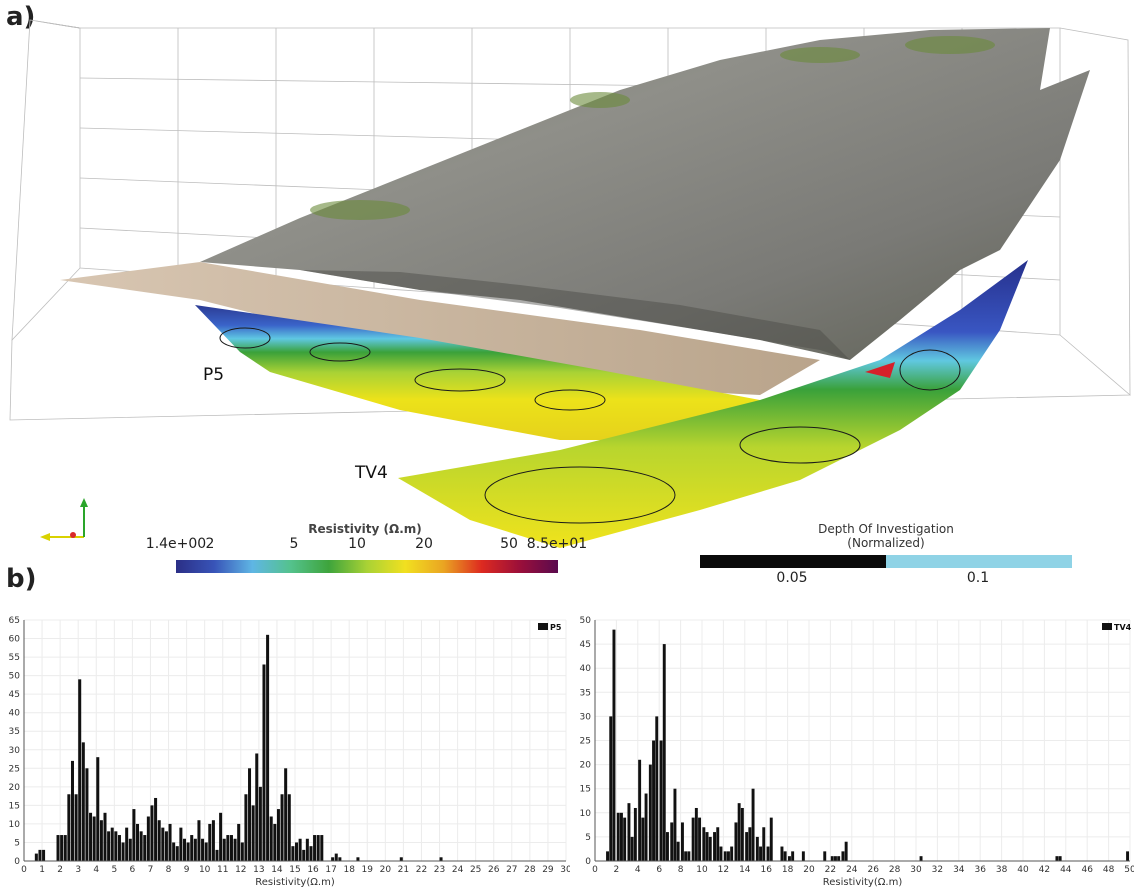 Image resolution: width=1134 pixels, height=889 pixels. What do you see at coordinates (78, 870) in the screenshot?
I see `x-tick-label: 3` at bounding box center [78, 870].